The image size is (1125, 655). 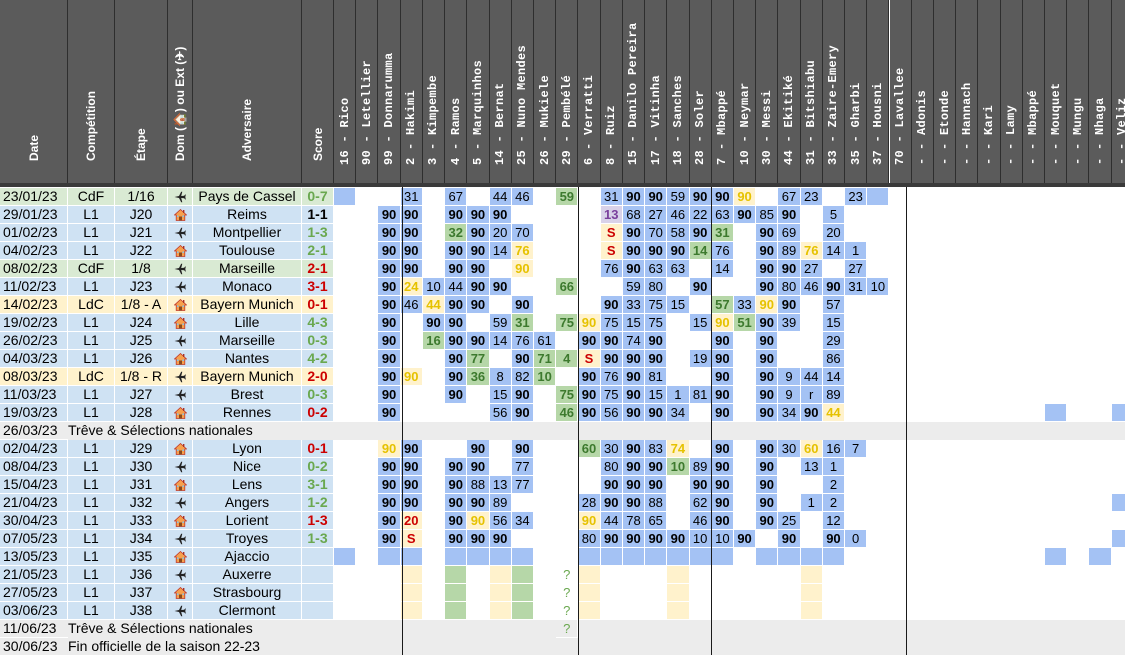 What do you see at coordinates (834, 91) in the screenshot?
I see `player-header: 33 - Zaire-Emery` at bounding box center [834, 91].